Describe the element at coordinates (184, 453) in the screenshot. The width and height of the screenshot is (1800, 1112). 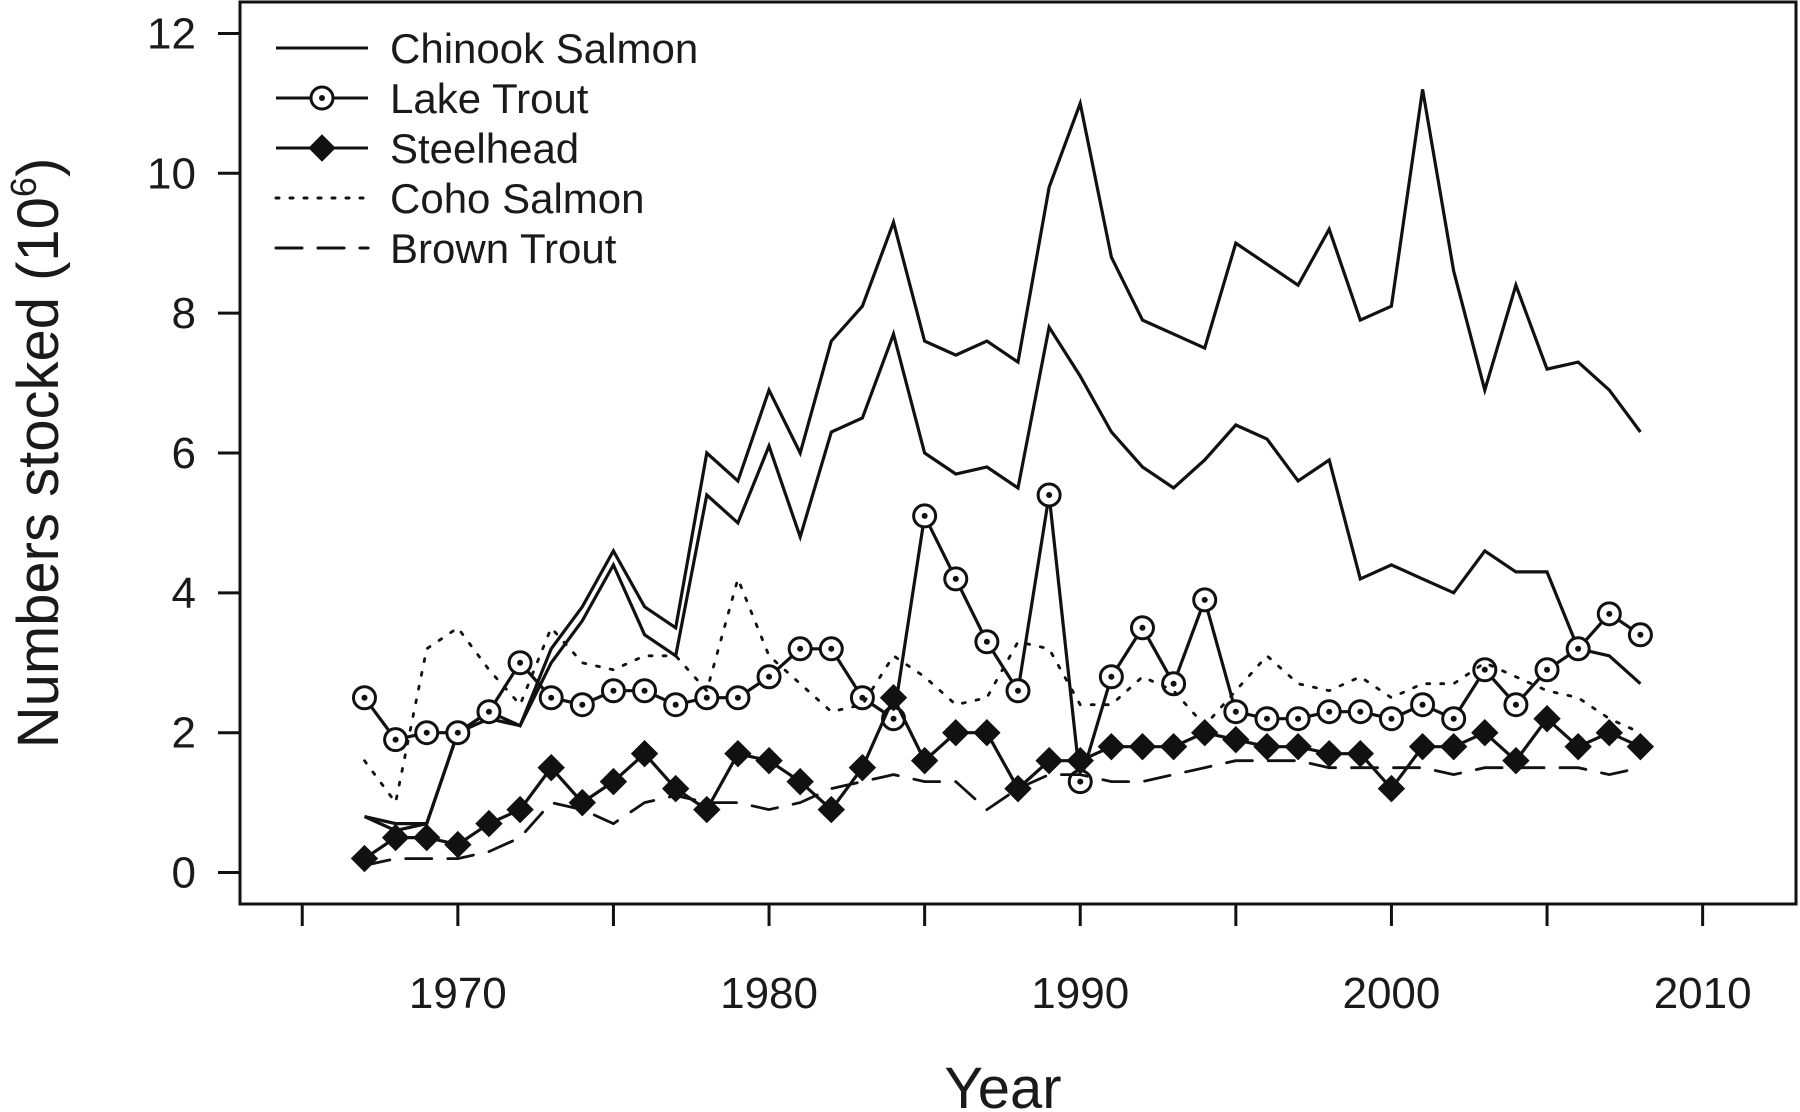
I see `y-tick-label: 6` at that location.